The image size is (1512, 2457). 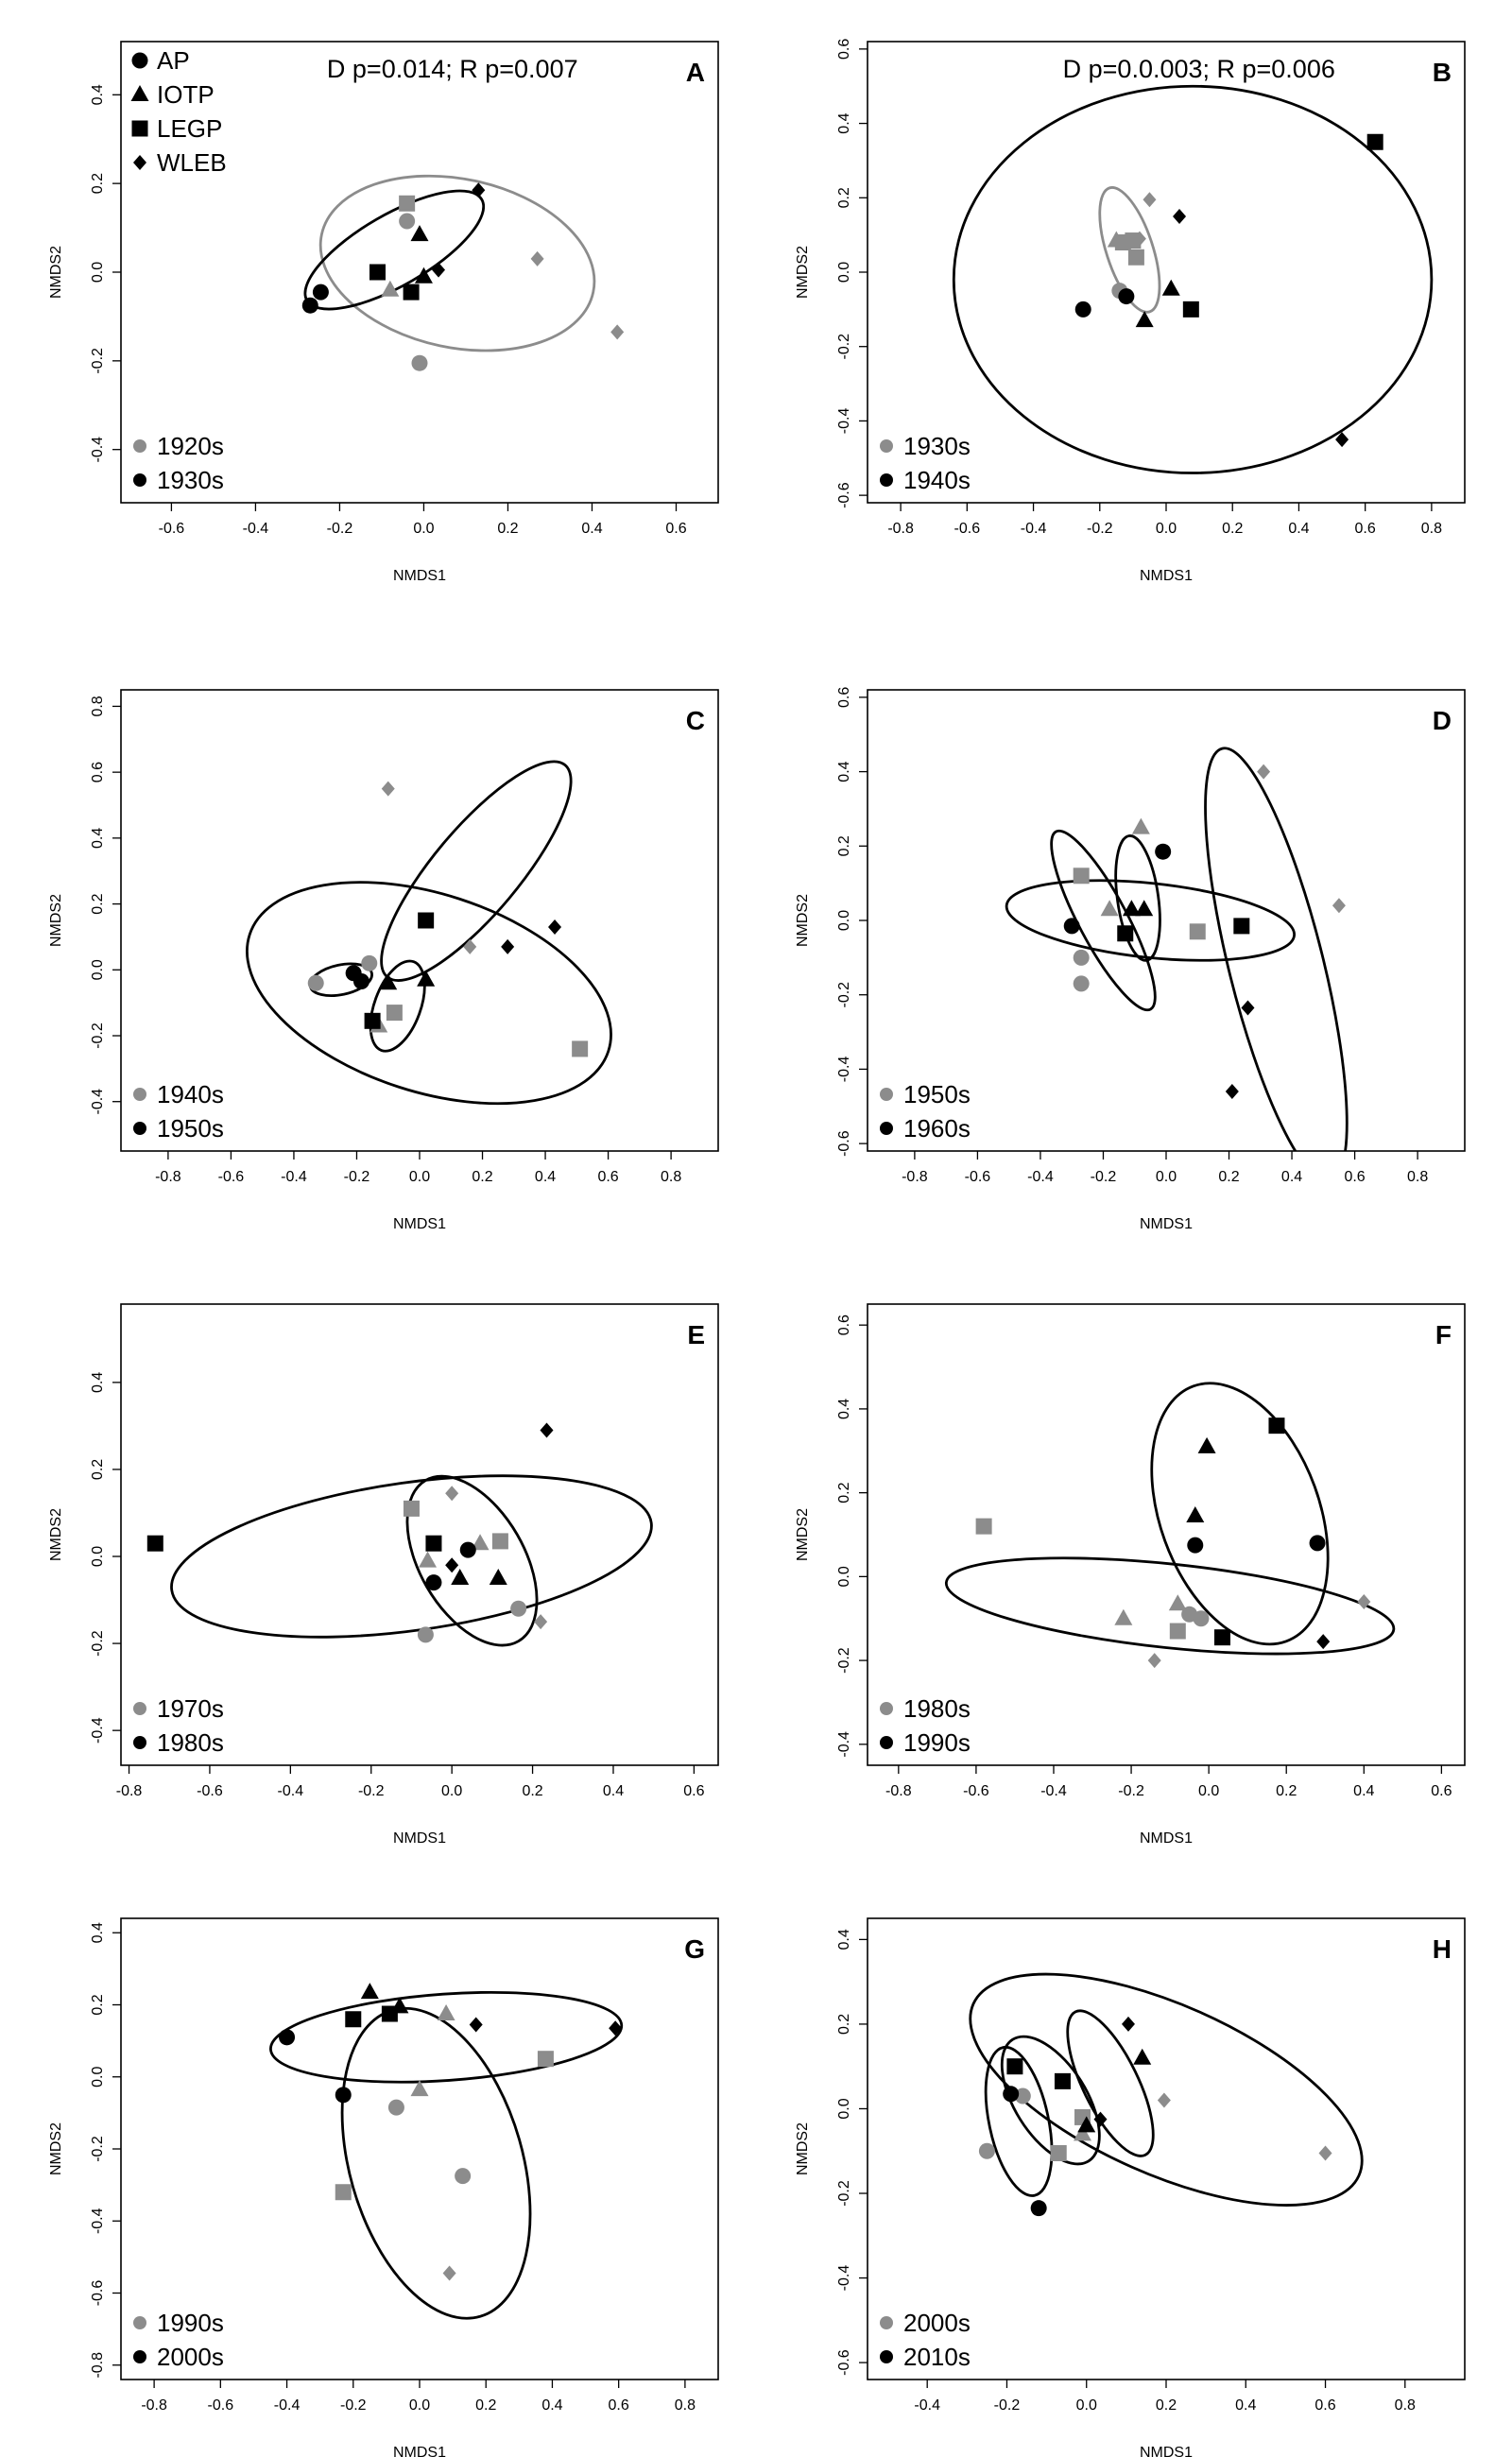 What do you see at coordinates (937, 1128) in the screenshot?
I see `legend-decade-label: 1960s` at bounding box center [937, 1128].